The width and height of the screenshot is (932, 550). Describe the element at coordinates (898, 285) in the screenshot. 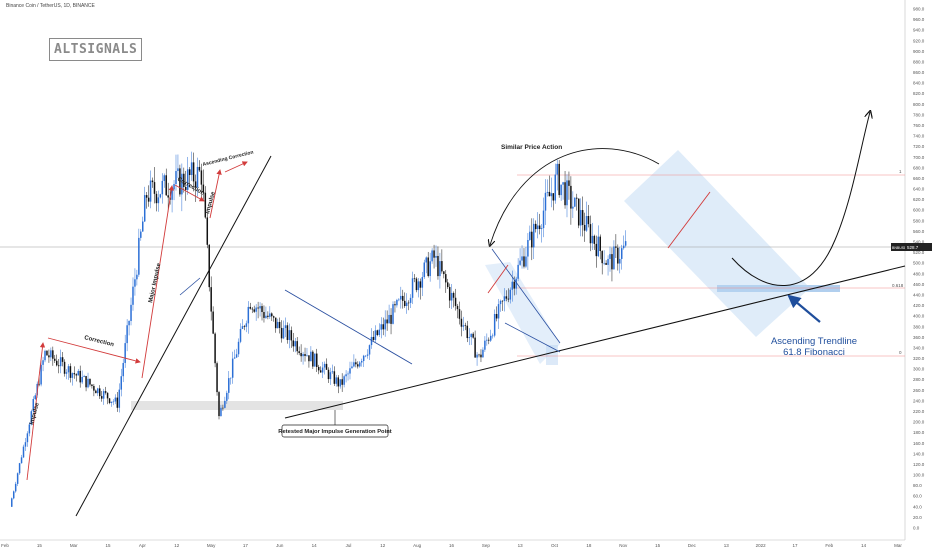

I see `fib-618-label: 0.618` at that location.